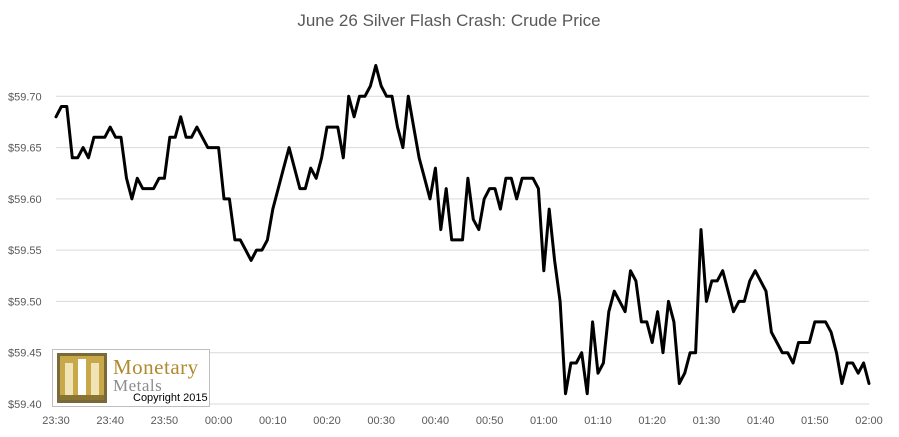 The height and width of the screenshot is (437, 899). I want to click on x-tick-label: 00:00, so click(219, 421).